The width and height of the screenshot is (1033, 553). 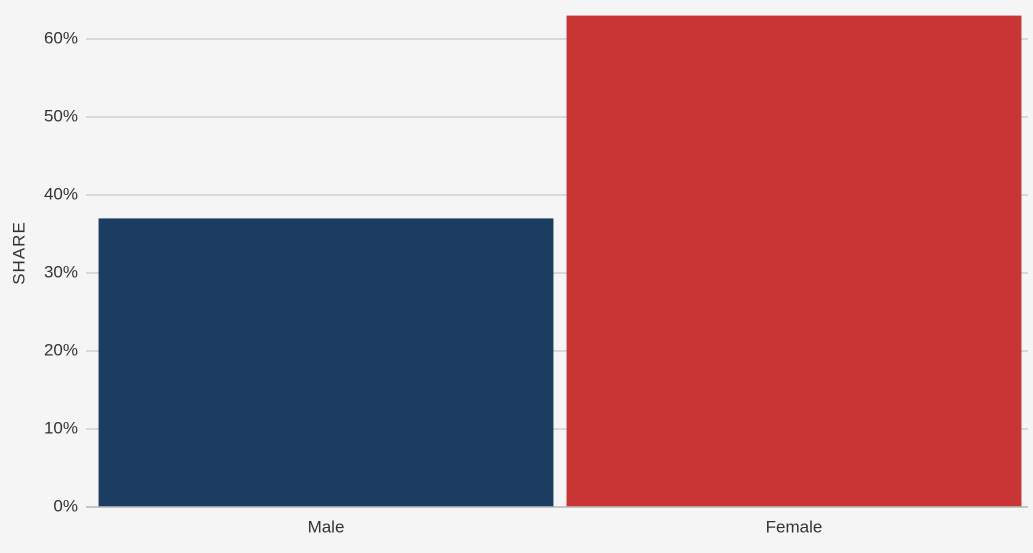 What do you see at coordinates (61, 193) in the screenshot?
I see `y-tick-label: 40%` at bounding box center [61, 193].